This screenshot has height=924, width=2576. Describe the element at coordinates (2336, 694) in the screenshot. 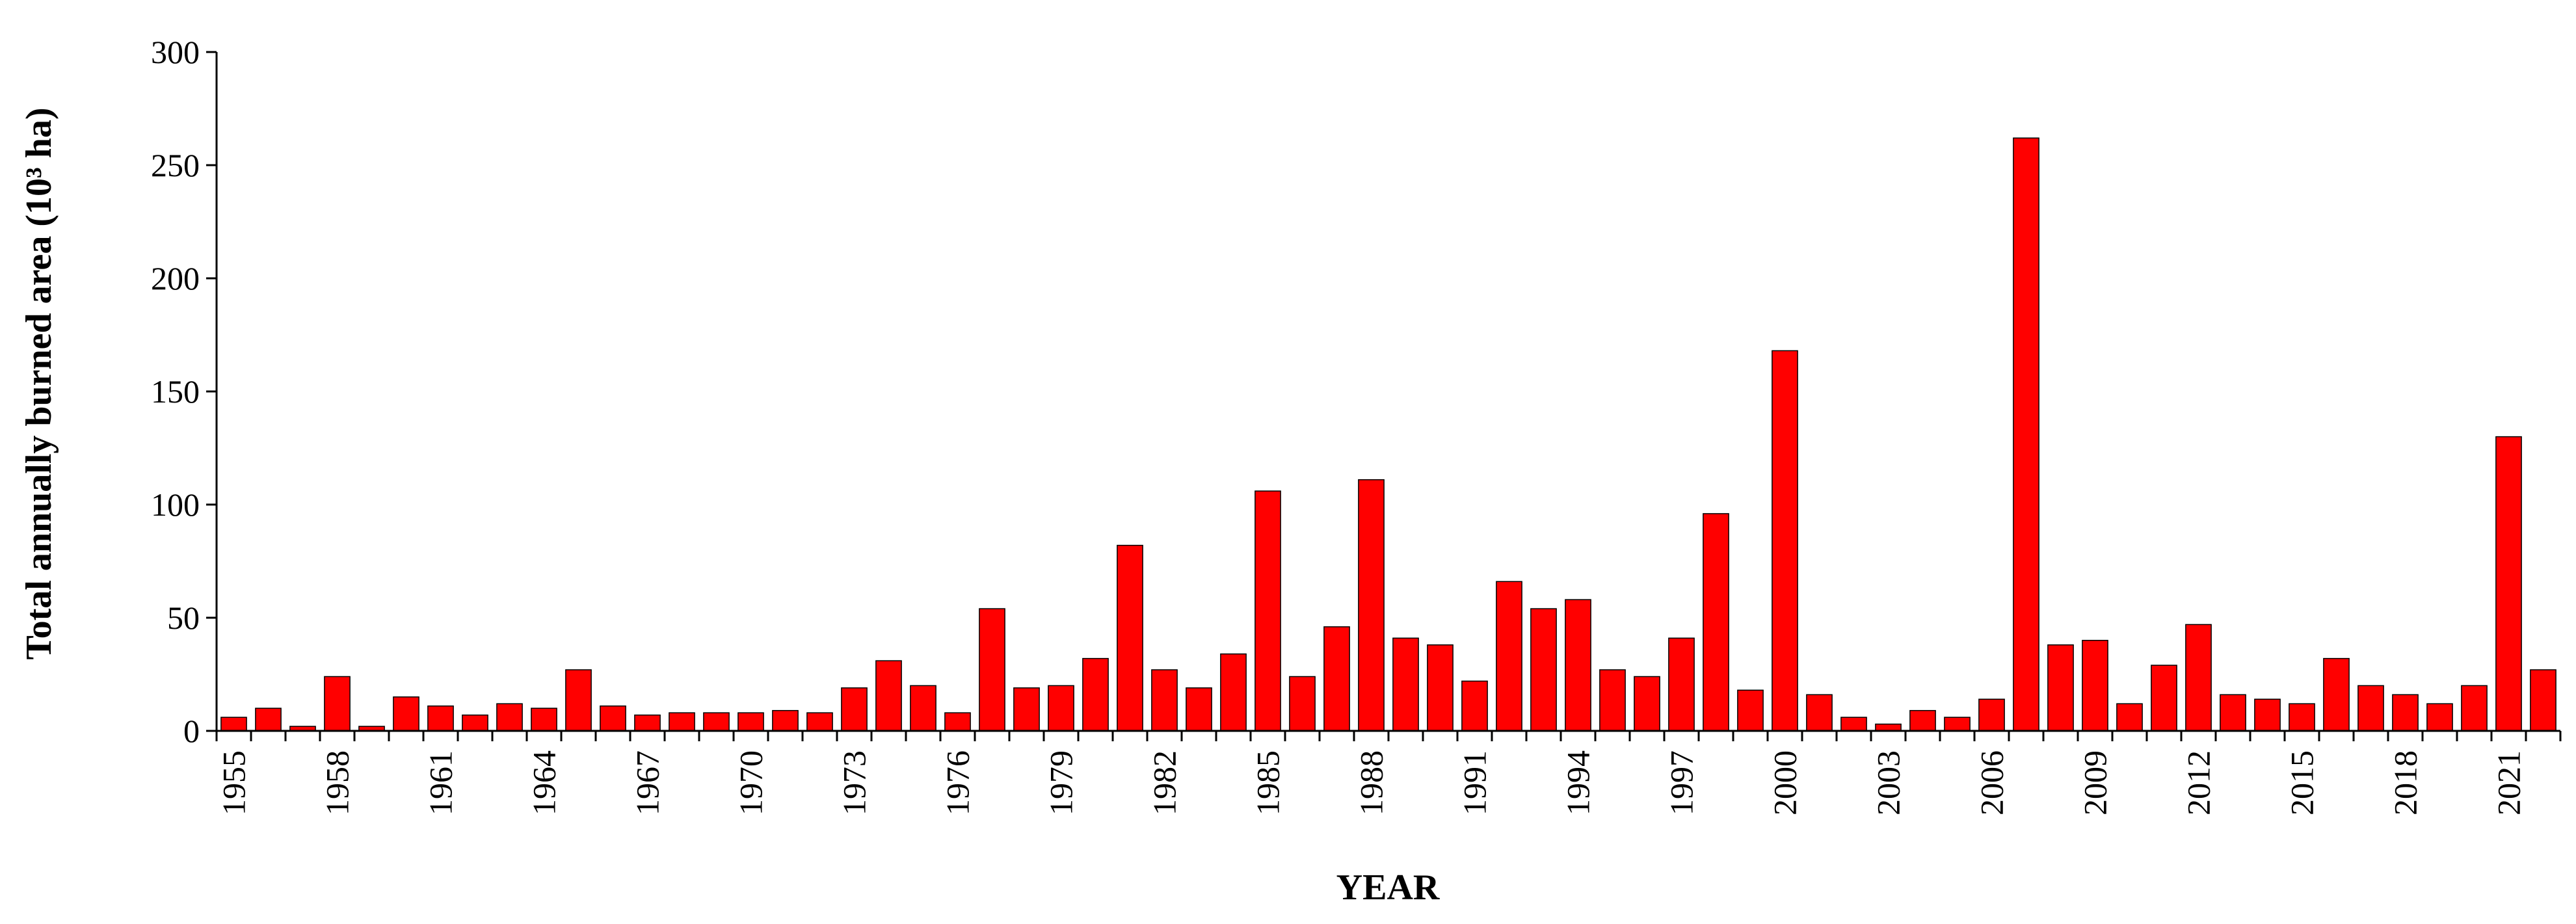

I see `bar-2016` at that location.